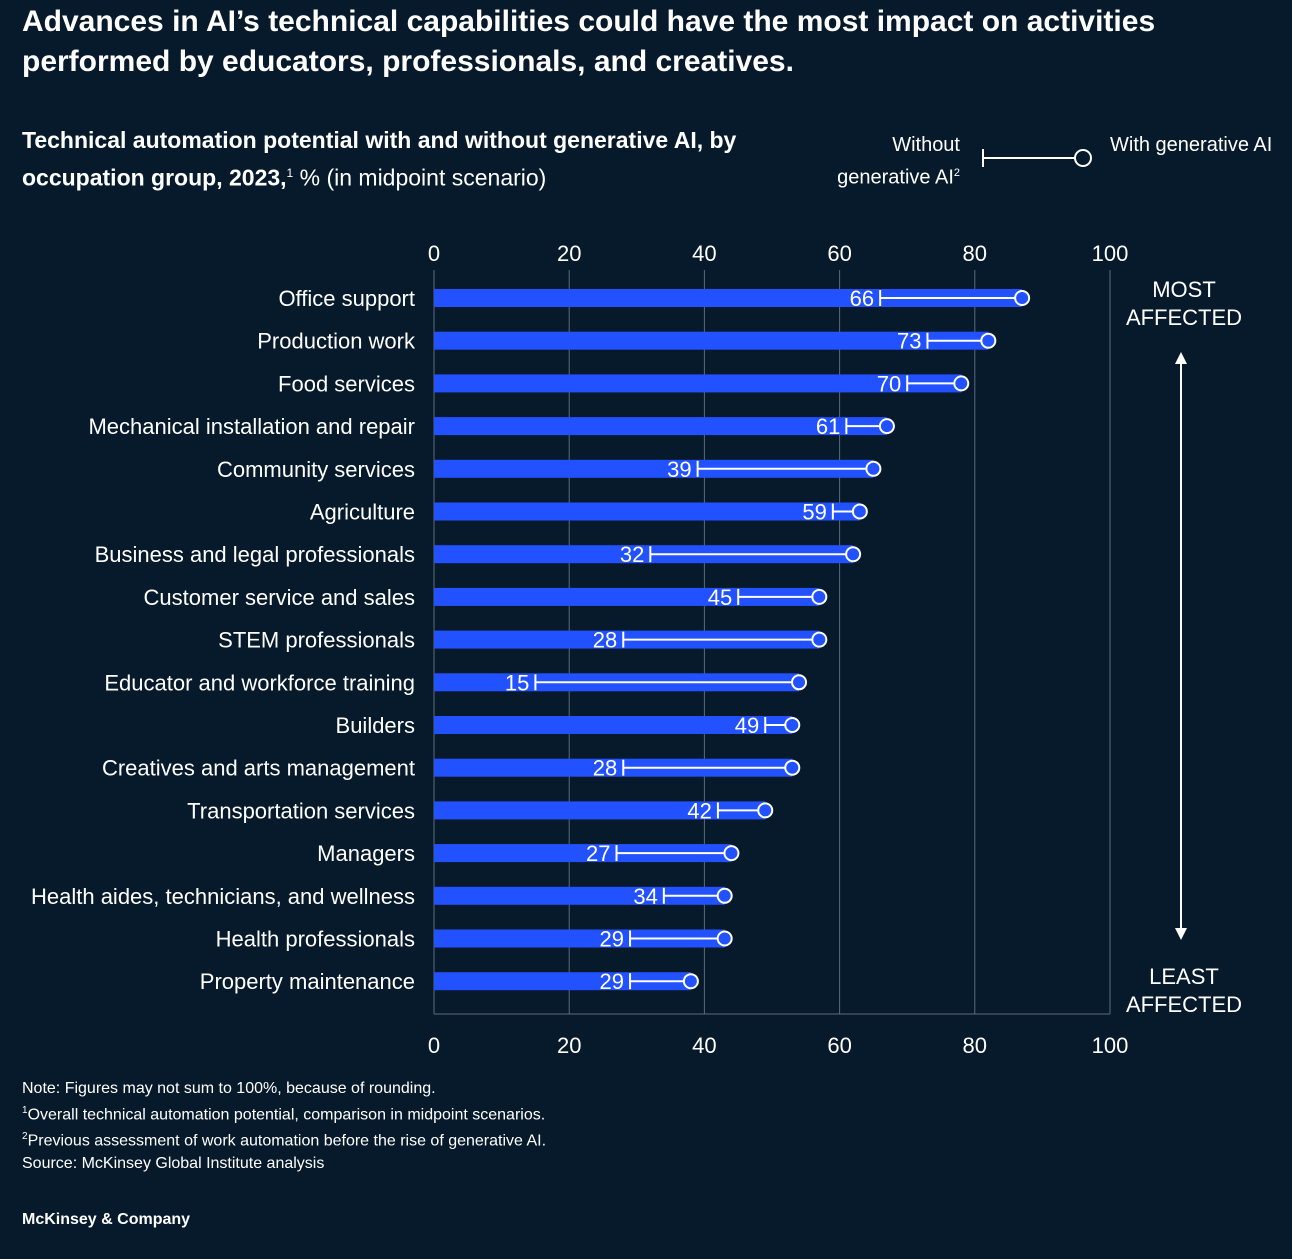 This screenshot has height=1259, width=1292. I want to click on legend-with: With generative AI, so click(1191, 145).